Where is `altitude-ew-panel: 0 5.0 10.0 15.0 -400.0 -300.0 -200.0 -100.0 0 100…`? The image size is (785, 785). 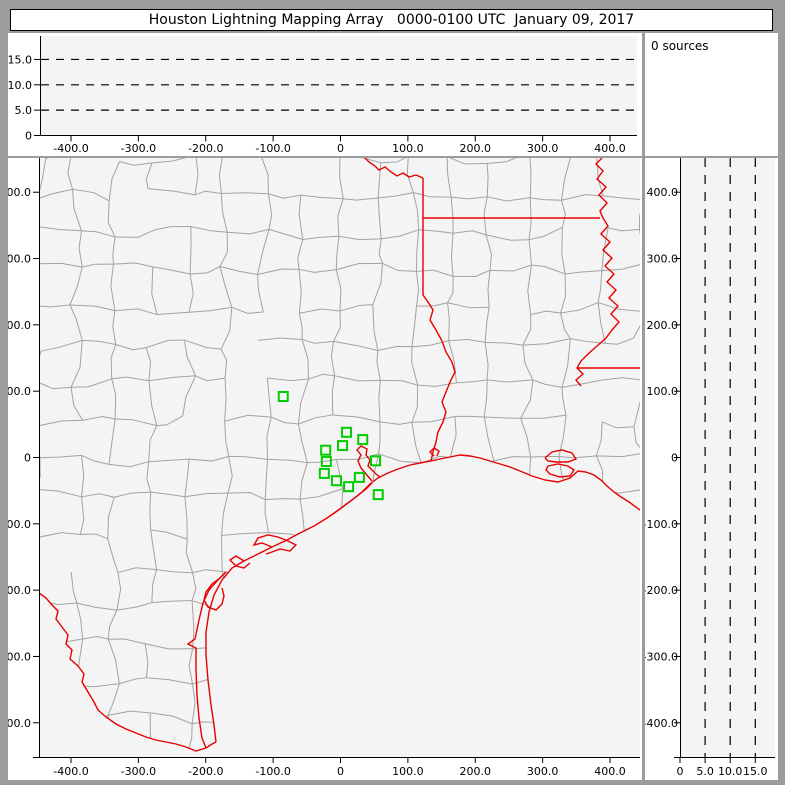
altitude-ew-panel: 0 5.0 10.0 15.0 -400.0 -300.0 -200.0 -100.0 0 100… is located at coordinates (325, 94).